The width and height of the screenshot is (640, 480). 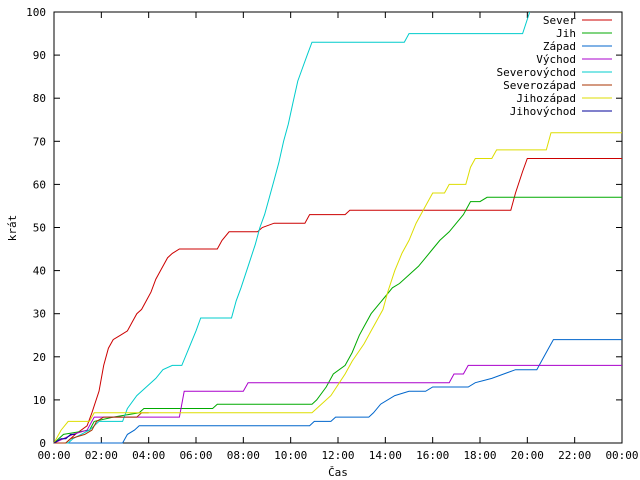 I want to click on y-tick-label: 10, so click(x=39, y=400).